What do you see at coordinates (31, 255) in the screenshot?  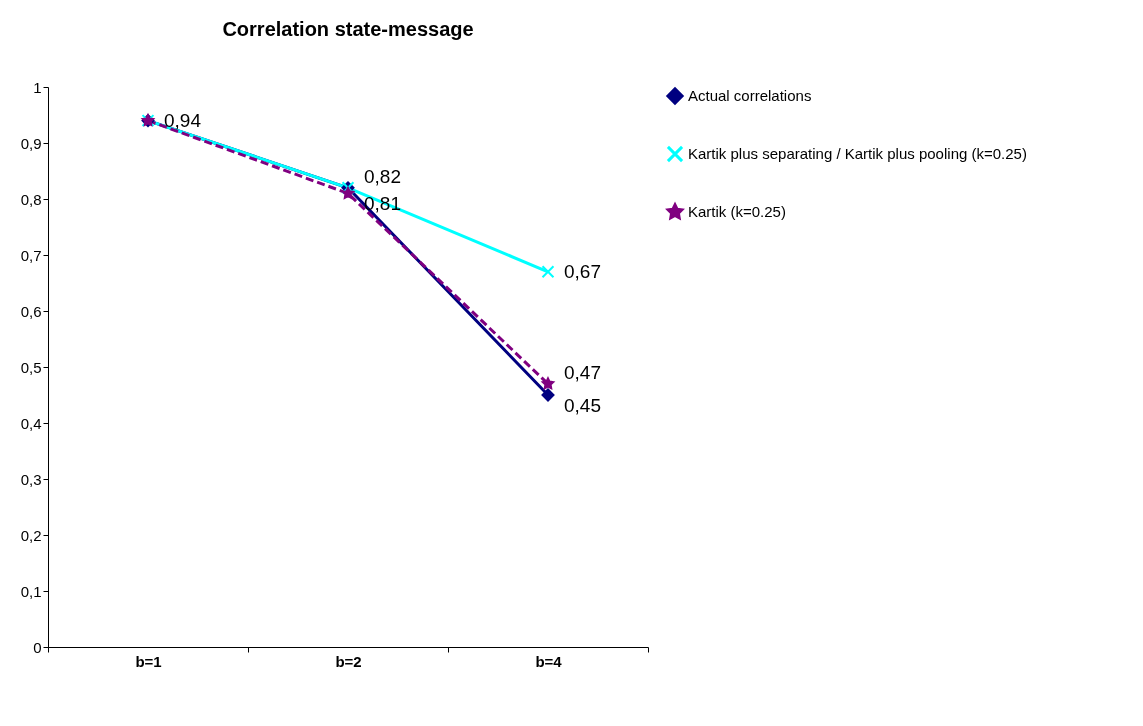 I see `y-tick-label: 0,7` at bounding box center [31, 255].